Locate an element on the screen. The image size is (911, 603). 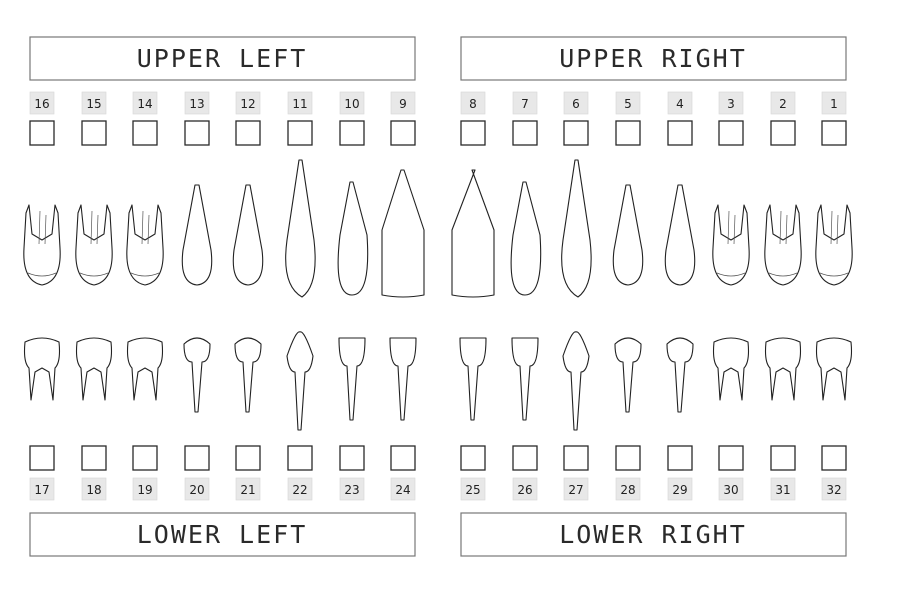
tooth-number: 29 is located at coordinates (679, 490).